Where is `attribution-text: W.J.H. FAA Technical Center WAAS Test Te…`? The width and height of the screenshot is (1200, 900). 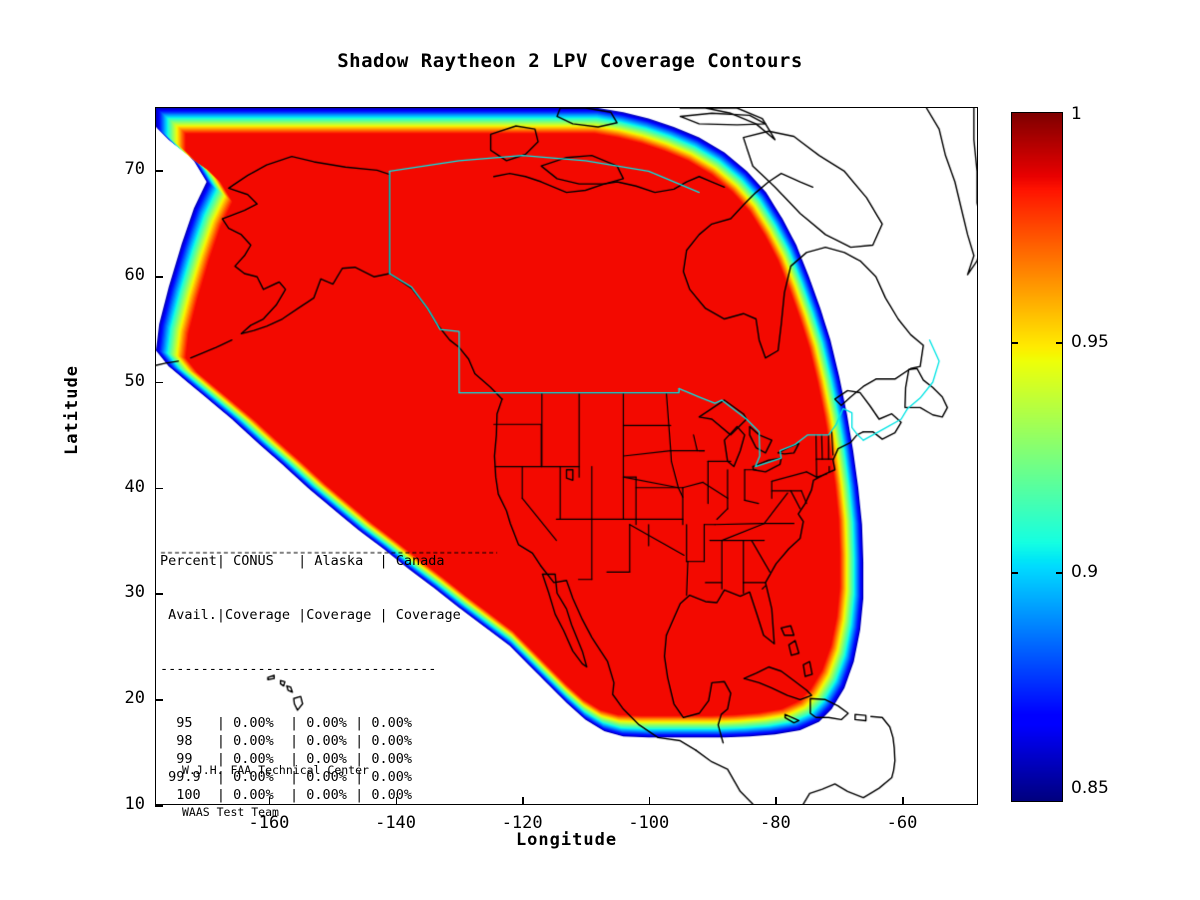
attribution-text: W.J.H. FAA Technical Center WAAS Test Te… is located at coordinates (275, 784).